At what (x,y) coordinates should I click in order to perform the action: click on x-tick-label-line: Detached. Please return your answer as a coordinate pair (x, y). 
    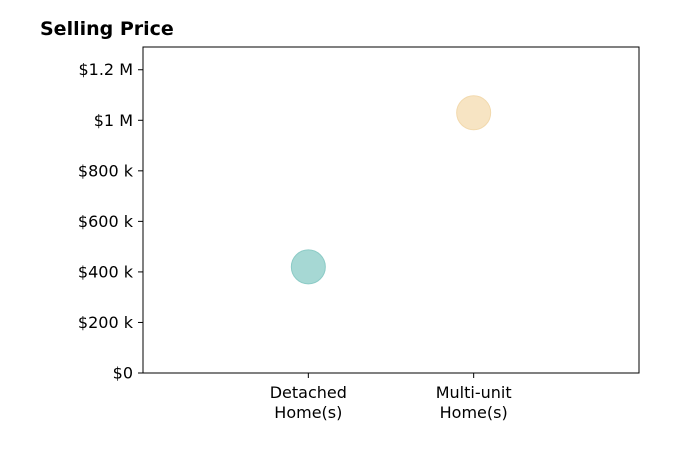
    Looking at the image, I should click on (308, 392).